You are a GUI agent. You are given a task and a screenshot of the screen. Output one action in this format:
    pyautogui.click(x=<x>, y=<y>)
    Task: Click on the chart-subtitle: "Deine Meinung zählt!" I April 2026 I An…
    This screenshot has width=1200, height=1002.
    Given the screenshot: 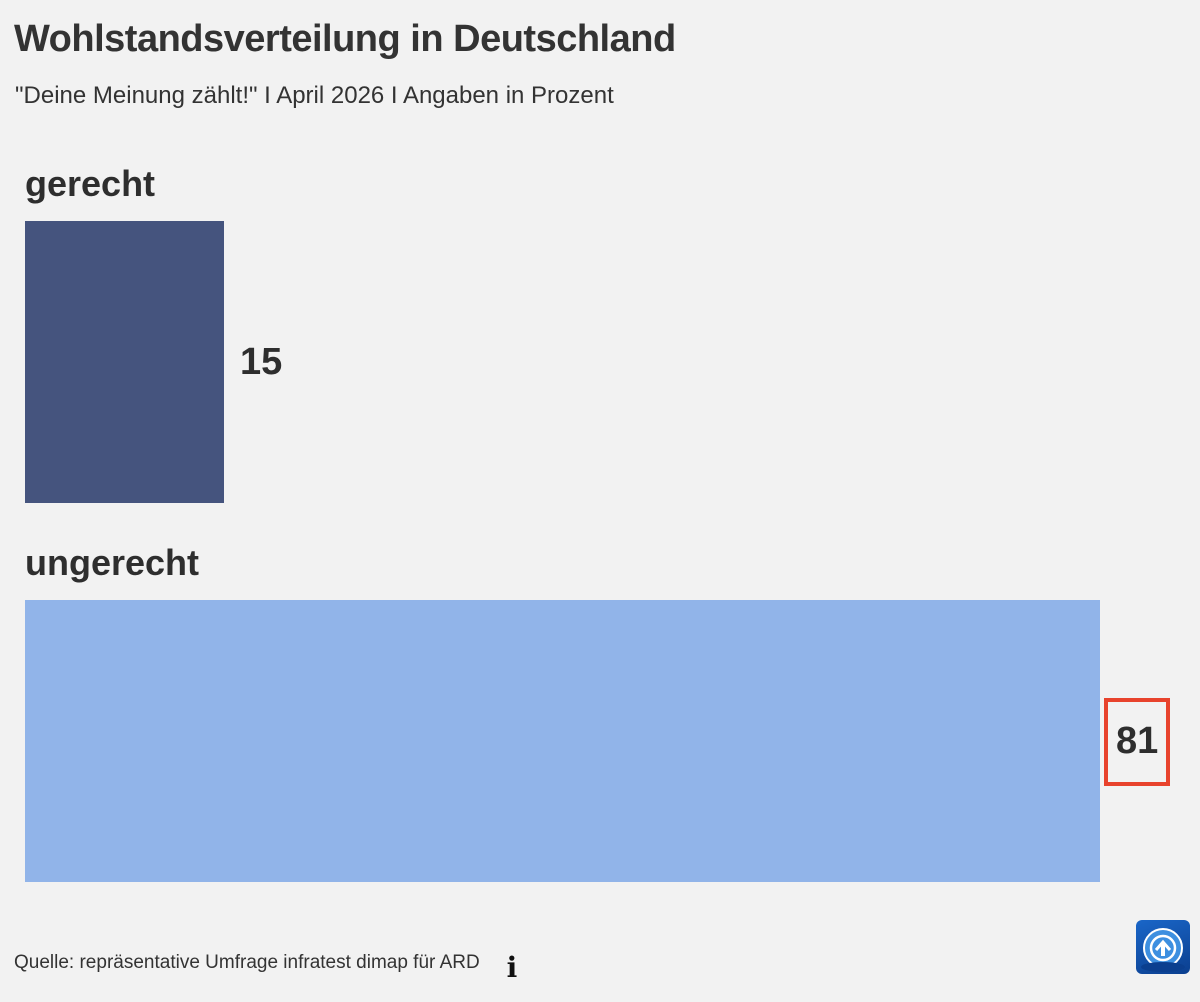 What is the action you would take?
    pyautogui.click(x=314, y=95)
    